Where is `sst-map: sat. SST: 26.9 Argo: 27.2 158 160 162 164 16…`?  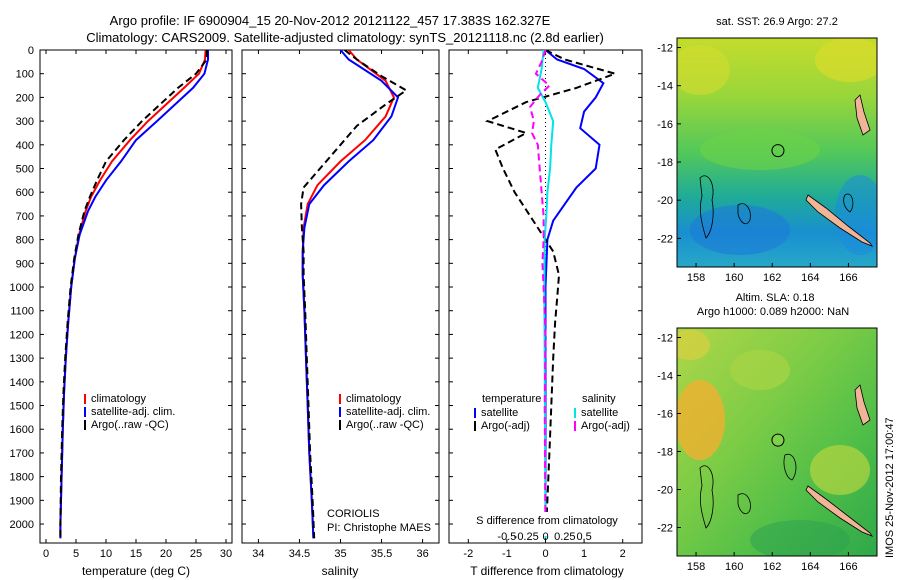 sst-map: sat. SST: 26.9 Argo: 27.2 158 160 162 164 16… is located at coordinates (767, 150).